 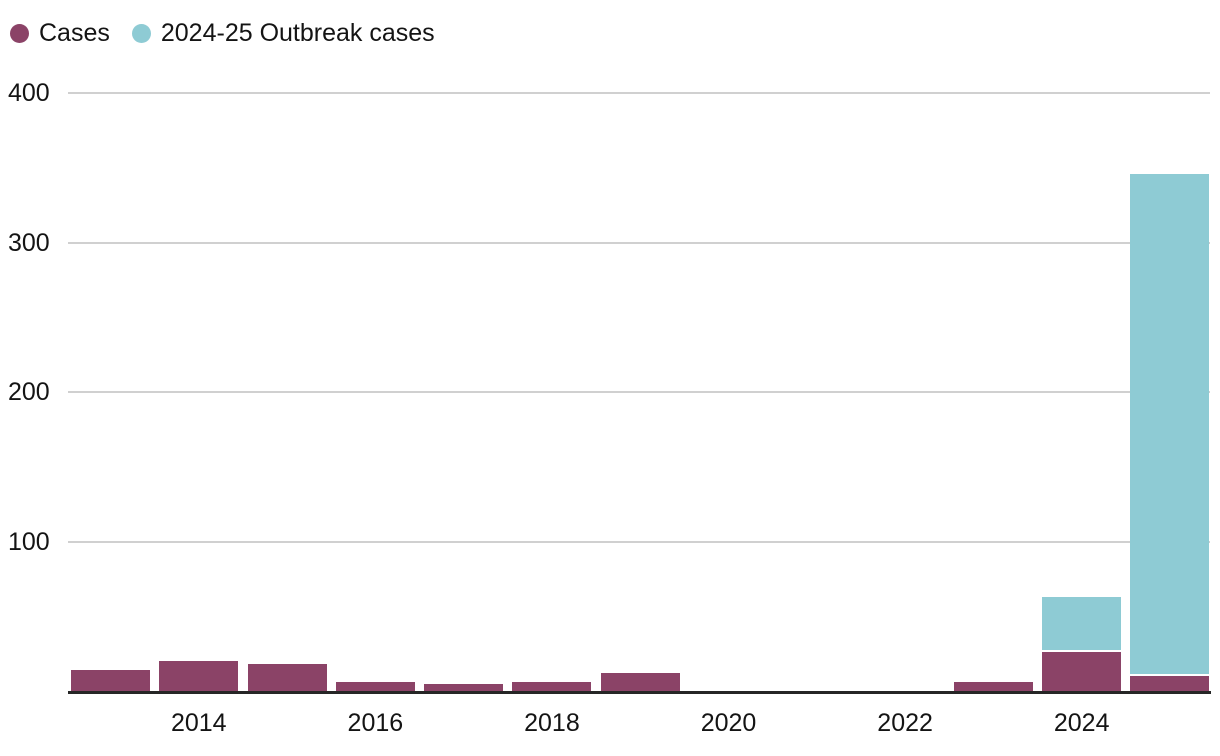 I want to click on x-axis-tick-label: 2024, so click(x=1081, y=723).